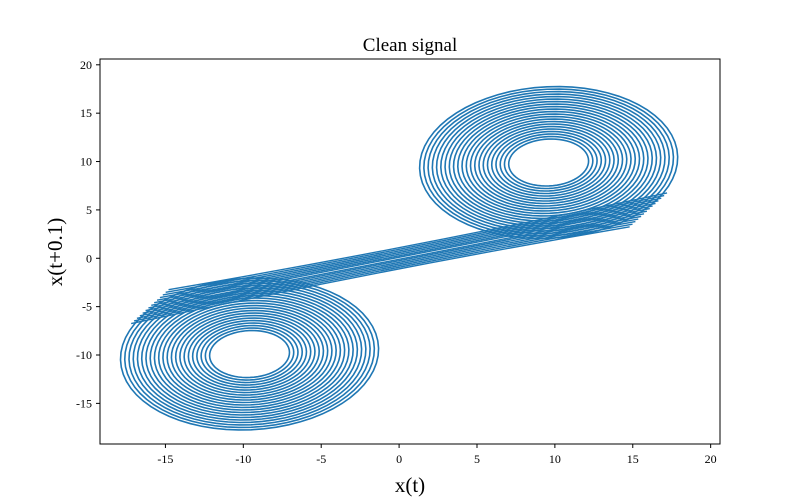  I want to click on trajectory-loop-left, so click(249, 354).